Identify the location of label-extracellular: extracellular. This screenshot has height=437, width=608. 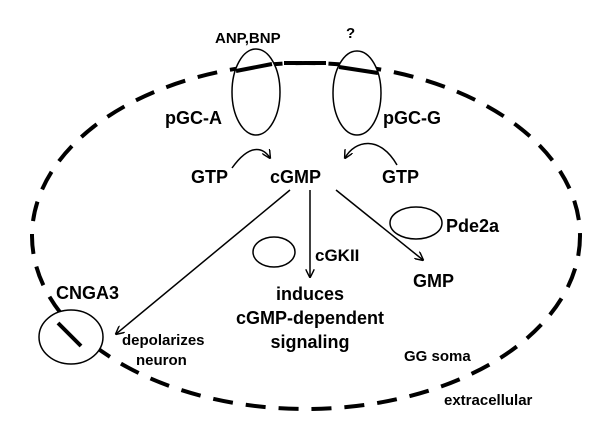
(488, 400).